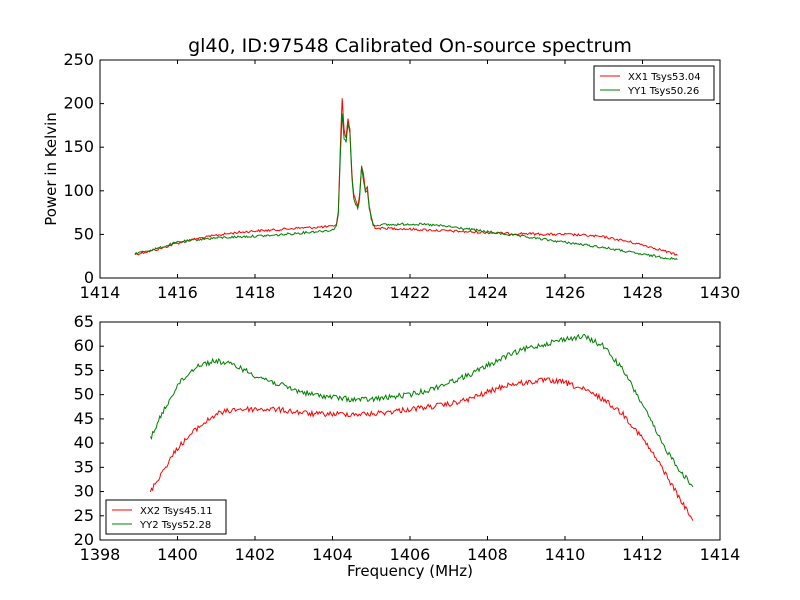 Image resolution: width=800 pixels, height=600 pixels. I want to click on y-tick-label: 65, so click(84, 321).